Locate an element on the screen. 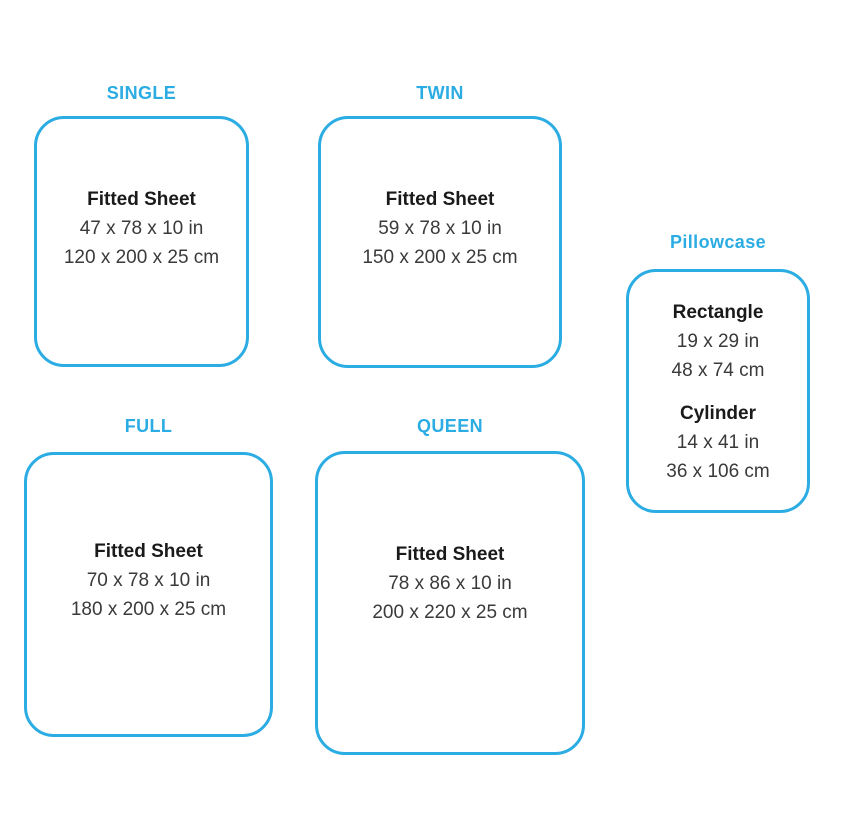 The width and height of the screenshot is (845, 829). spec-inches: 70 x 78 x 10 in is located at coordinates (148, 580).